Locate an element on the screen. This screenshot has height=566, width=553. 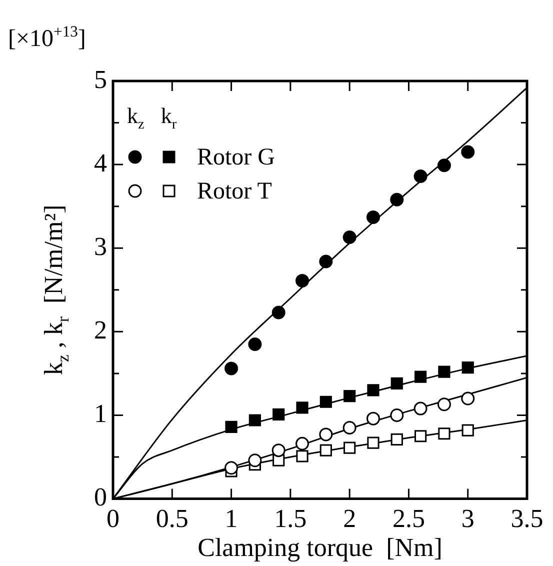
x-axis-title: Clamping torque [Nm] is located at coordinates (320, 547).